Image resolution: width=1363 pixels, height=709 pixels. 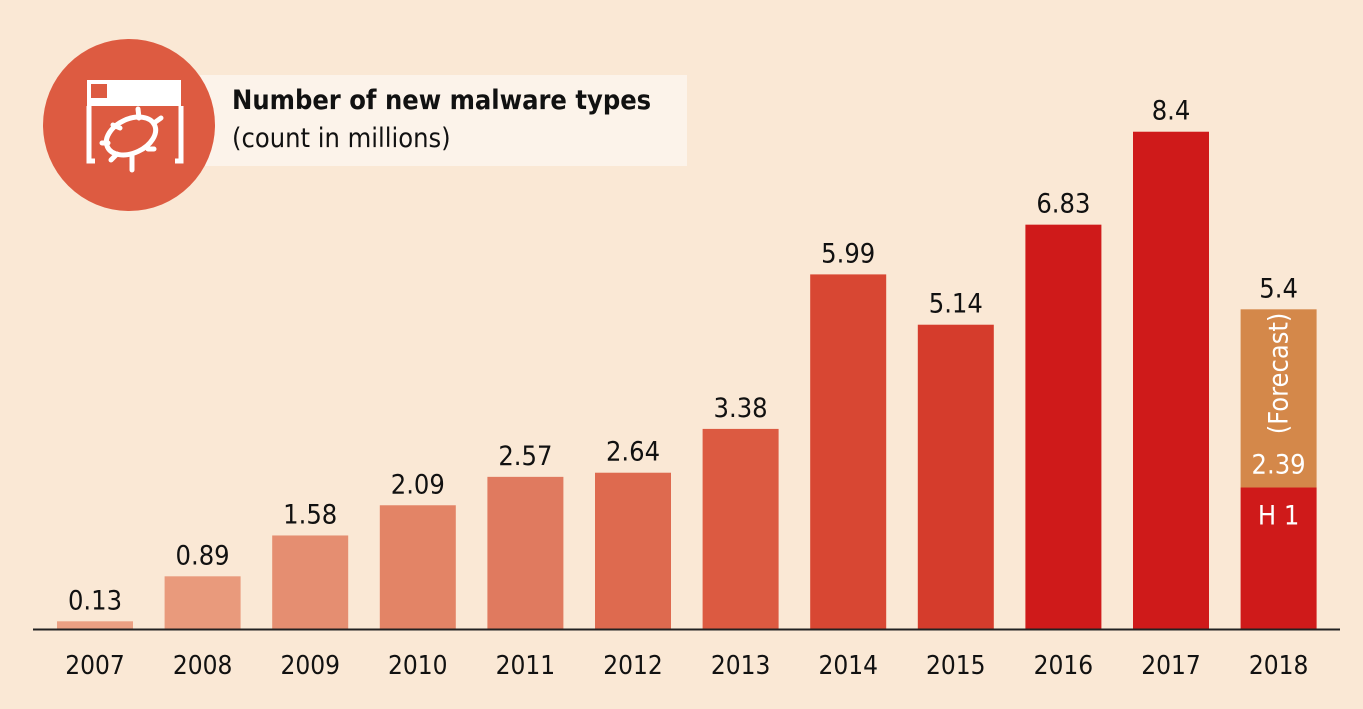 I want to click on value-label-2013: 3.38, so click(x=741, y=408).